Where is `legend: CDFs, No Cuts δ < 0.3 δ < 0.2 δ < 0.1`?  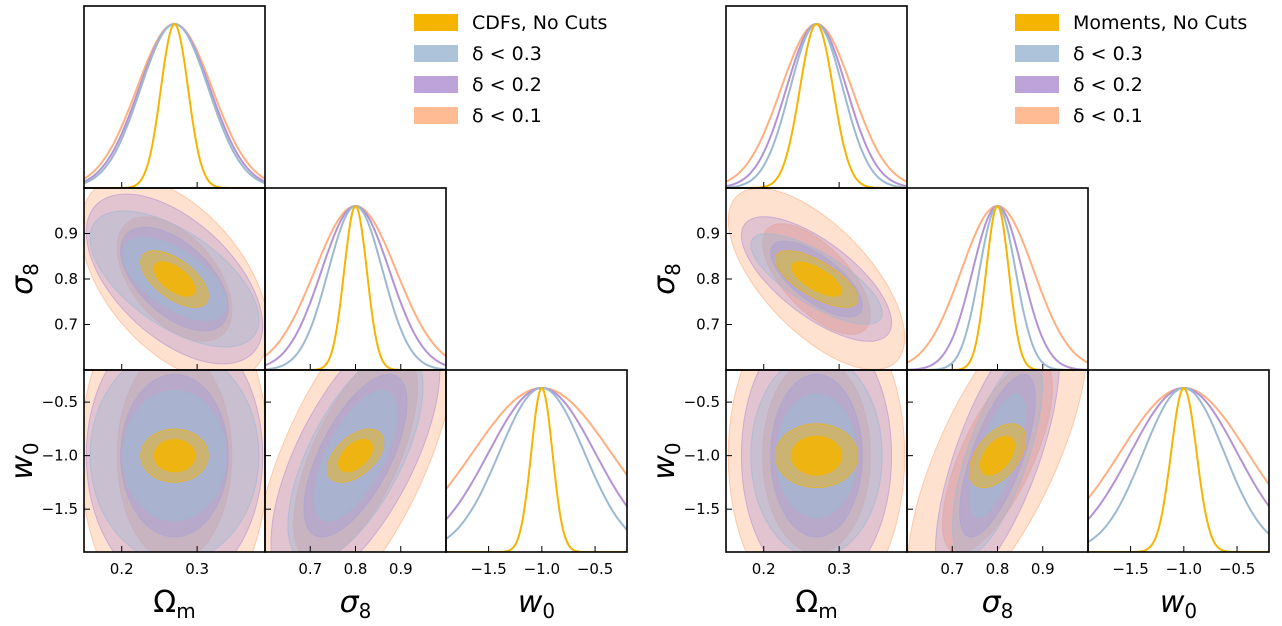 legend: CDFs, No Cuts δ < 0.3 δ < 0.2 δ < 0.1 is located at coordinates (510, 69).